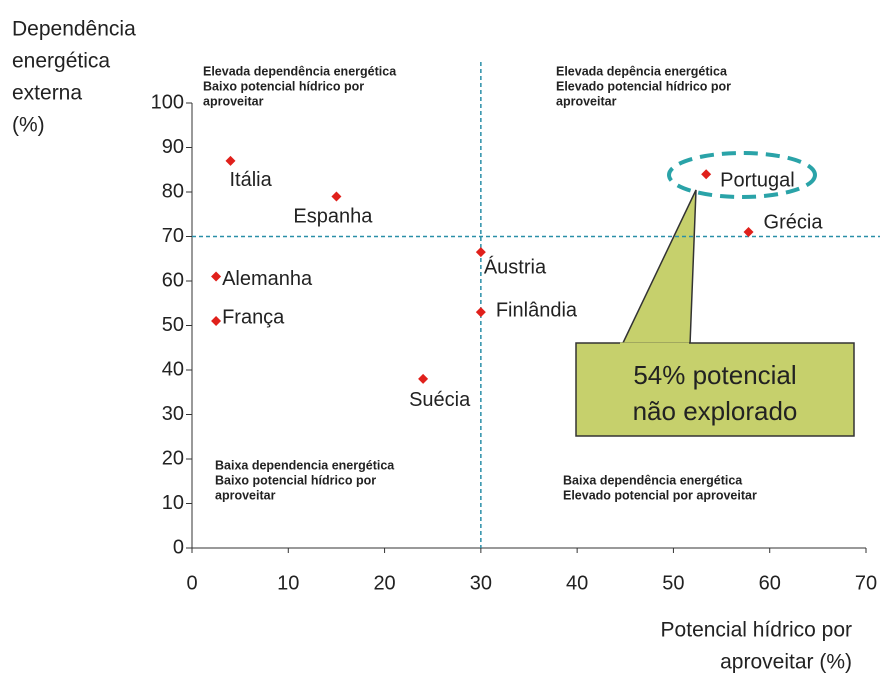 Image resolution: width=889 pixels, height=675 pixels. Describe the element at coordinates (715, 411) in the screenshot. I see `callout-text: não explorado` at that location.